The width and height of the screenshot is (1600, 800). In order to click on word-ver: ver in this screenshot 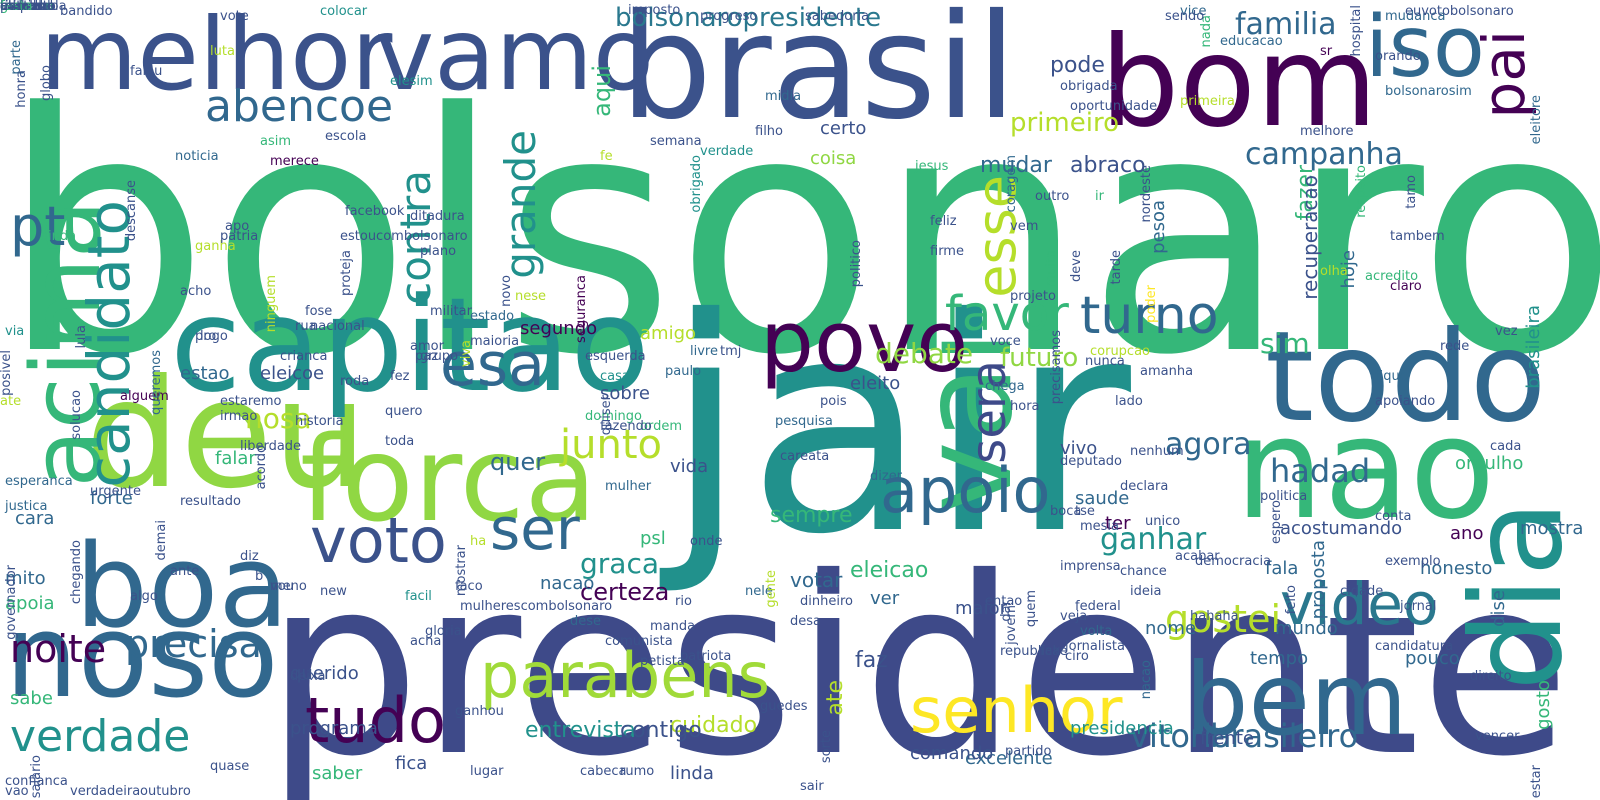, I will do `click(885, 598)`.